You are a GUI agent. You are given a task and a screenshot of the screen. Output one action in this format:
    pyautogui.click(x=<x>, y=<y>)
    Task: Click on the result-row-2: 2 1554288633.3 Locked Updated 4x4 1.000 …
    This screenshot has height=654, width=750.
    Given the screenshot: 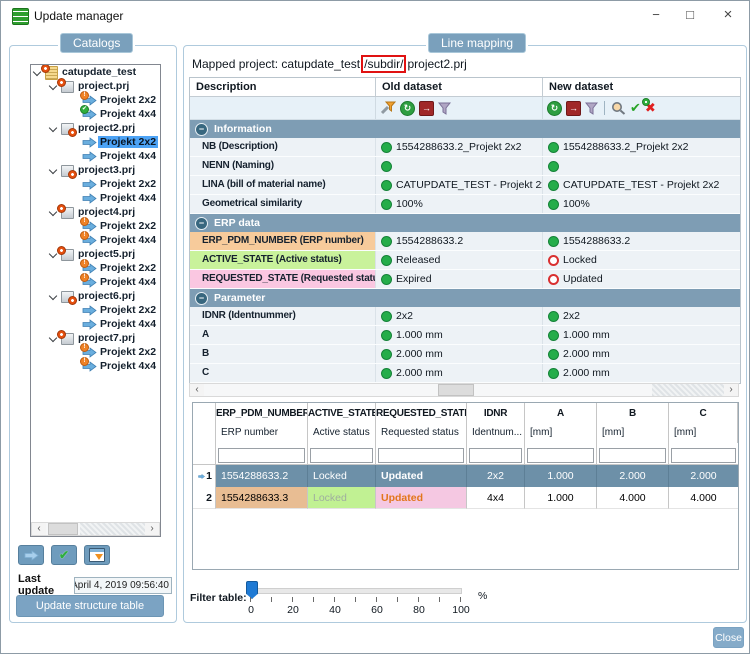 What is the action you would take?
    pyautogui.click(x=465, y=498)
    